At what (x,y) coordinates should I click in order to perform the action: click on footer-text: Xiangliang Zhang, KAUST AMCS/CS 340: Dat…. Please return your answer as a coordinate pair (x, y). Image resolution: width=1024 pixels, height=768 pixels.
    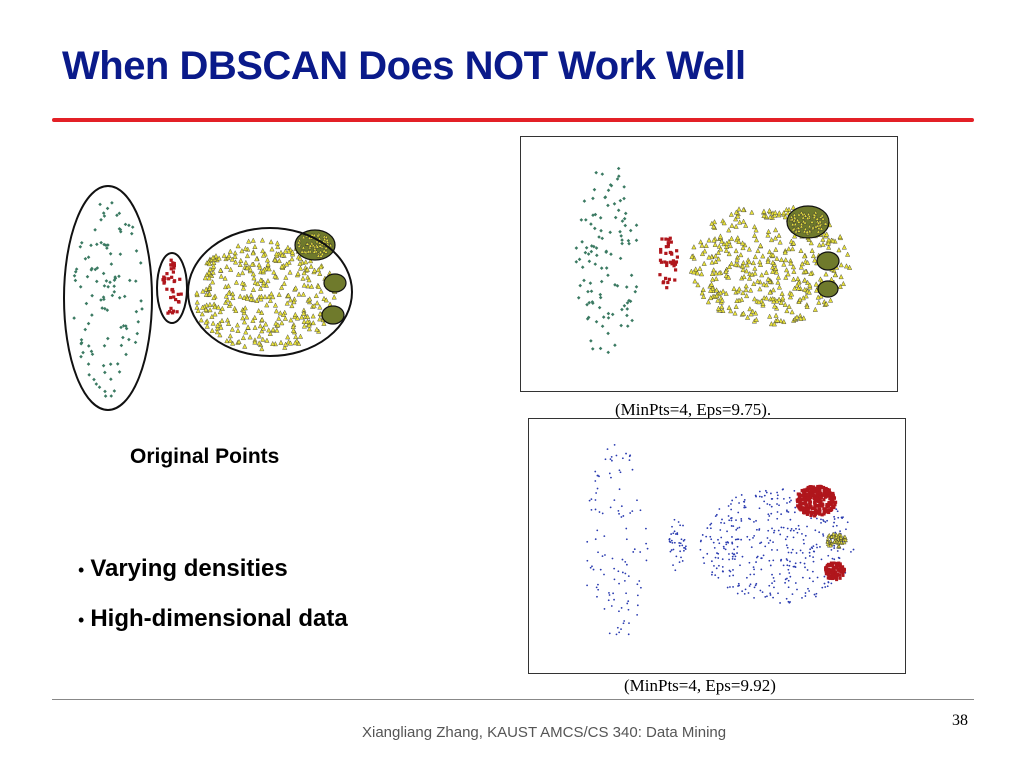
    Looking at the image, I should click on (544, 732).